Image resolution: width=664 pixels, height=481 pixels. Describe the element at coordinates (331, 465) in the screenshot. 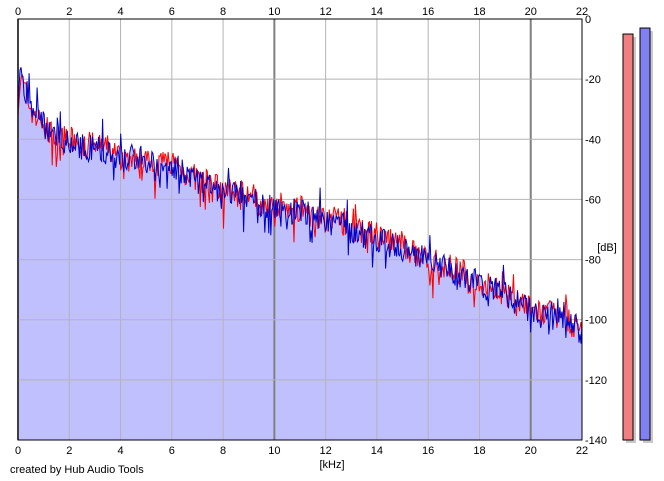

I see `x-axis-label: [kHz]` at that location.